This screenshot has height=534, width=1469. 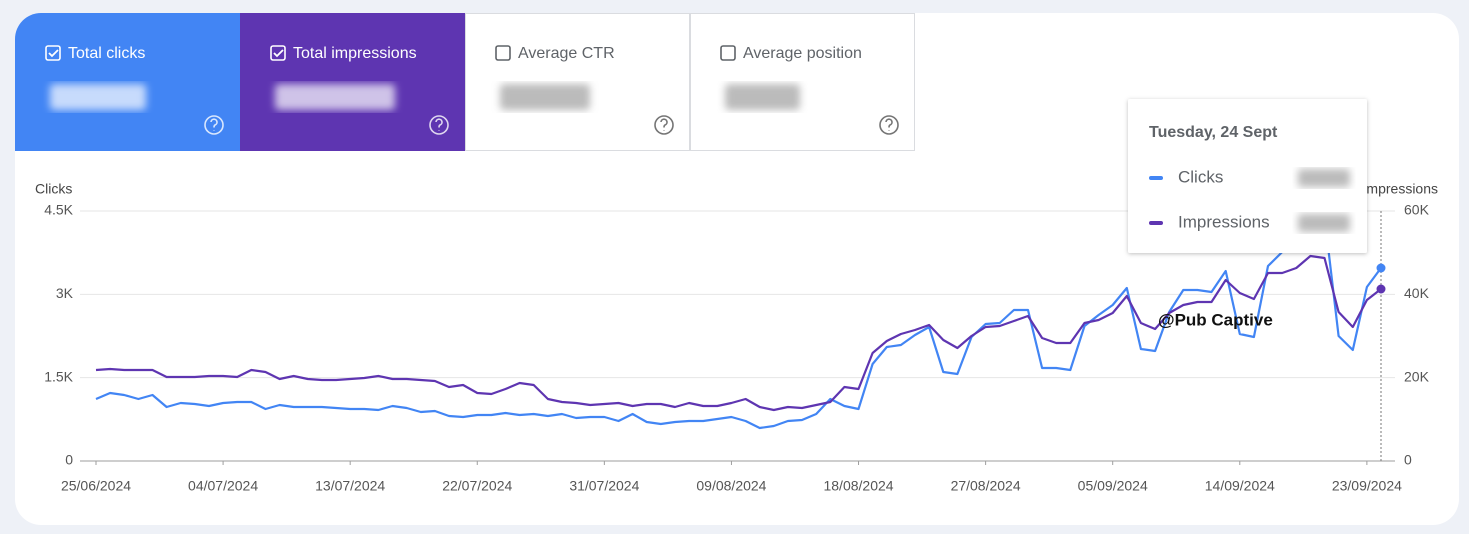 I want to click on y2-tick-label: 0, so click(x=1408, y=460).